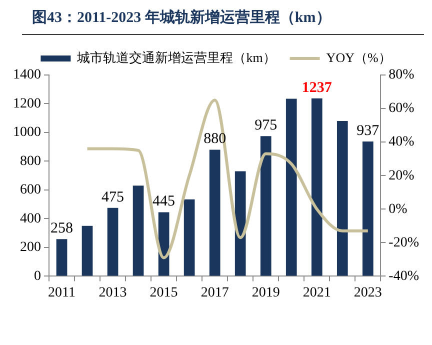 This screenshot has width=432, height=345. Describe the element at coordinates (316, 292) in the screenshot. I see `x-tick-label: 2021` at that location.